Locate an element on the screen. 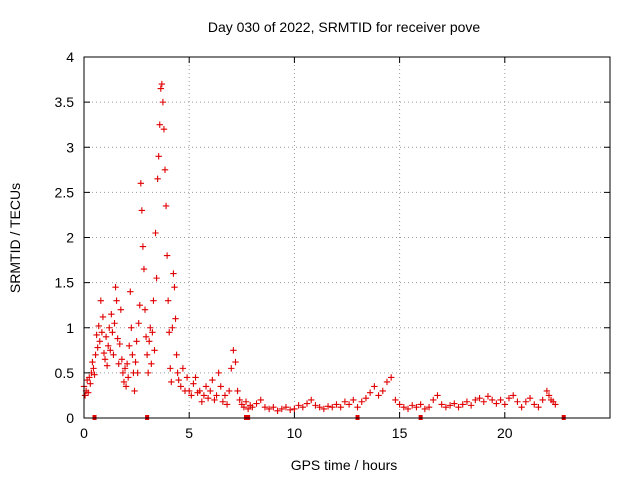 This screenshot has width=640, height=480. x-tick-label-2: 10 is located at coordinates (295, 433).